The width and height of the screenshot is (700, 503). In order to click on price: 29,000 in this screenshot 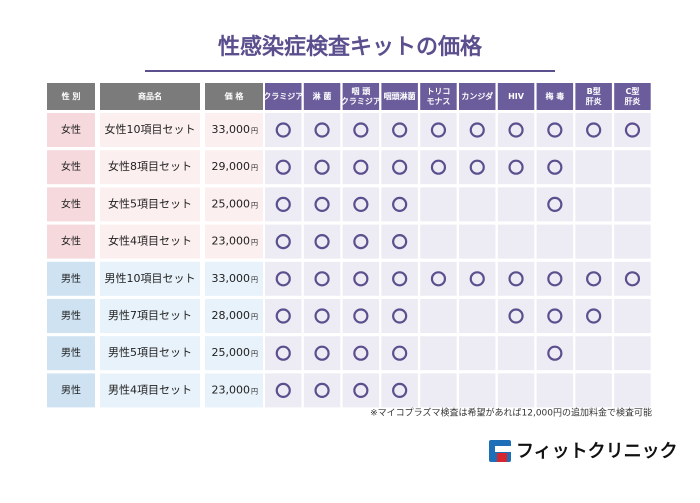, I will do `click(231, 166)`.